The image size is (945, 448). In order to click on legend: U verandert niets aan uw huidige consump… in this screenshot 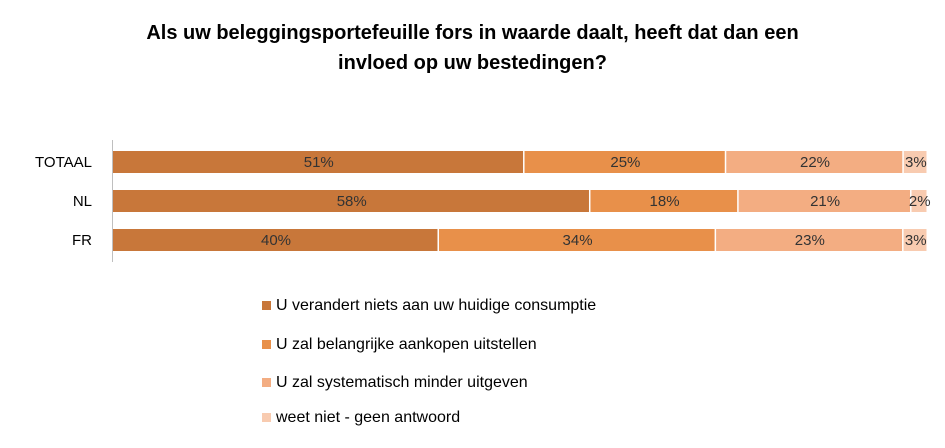, I will do `click(429, 361)`.